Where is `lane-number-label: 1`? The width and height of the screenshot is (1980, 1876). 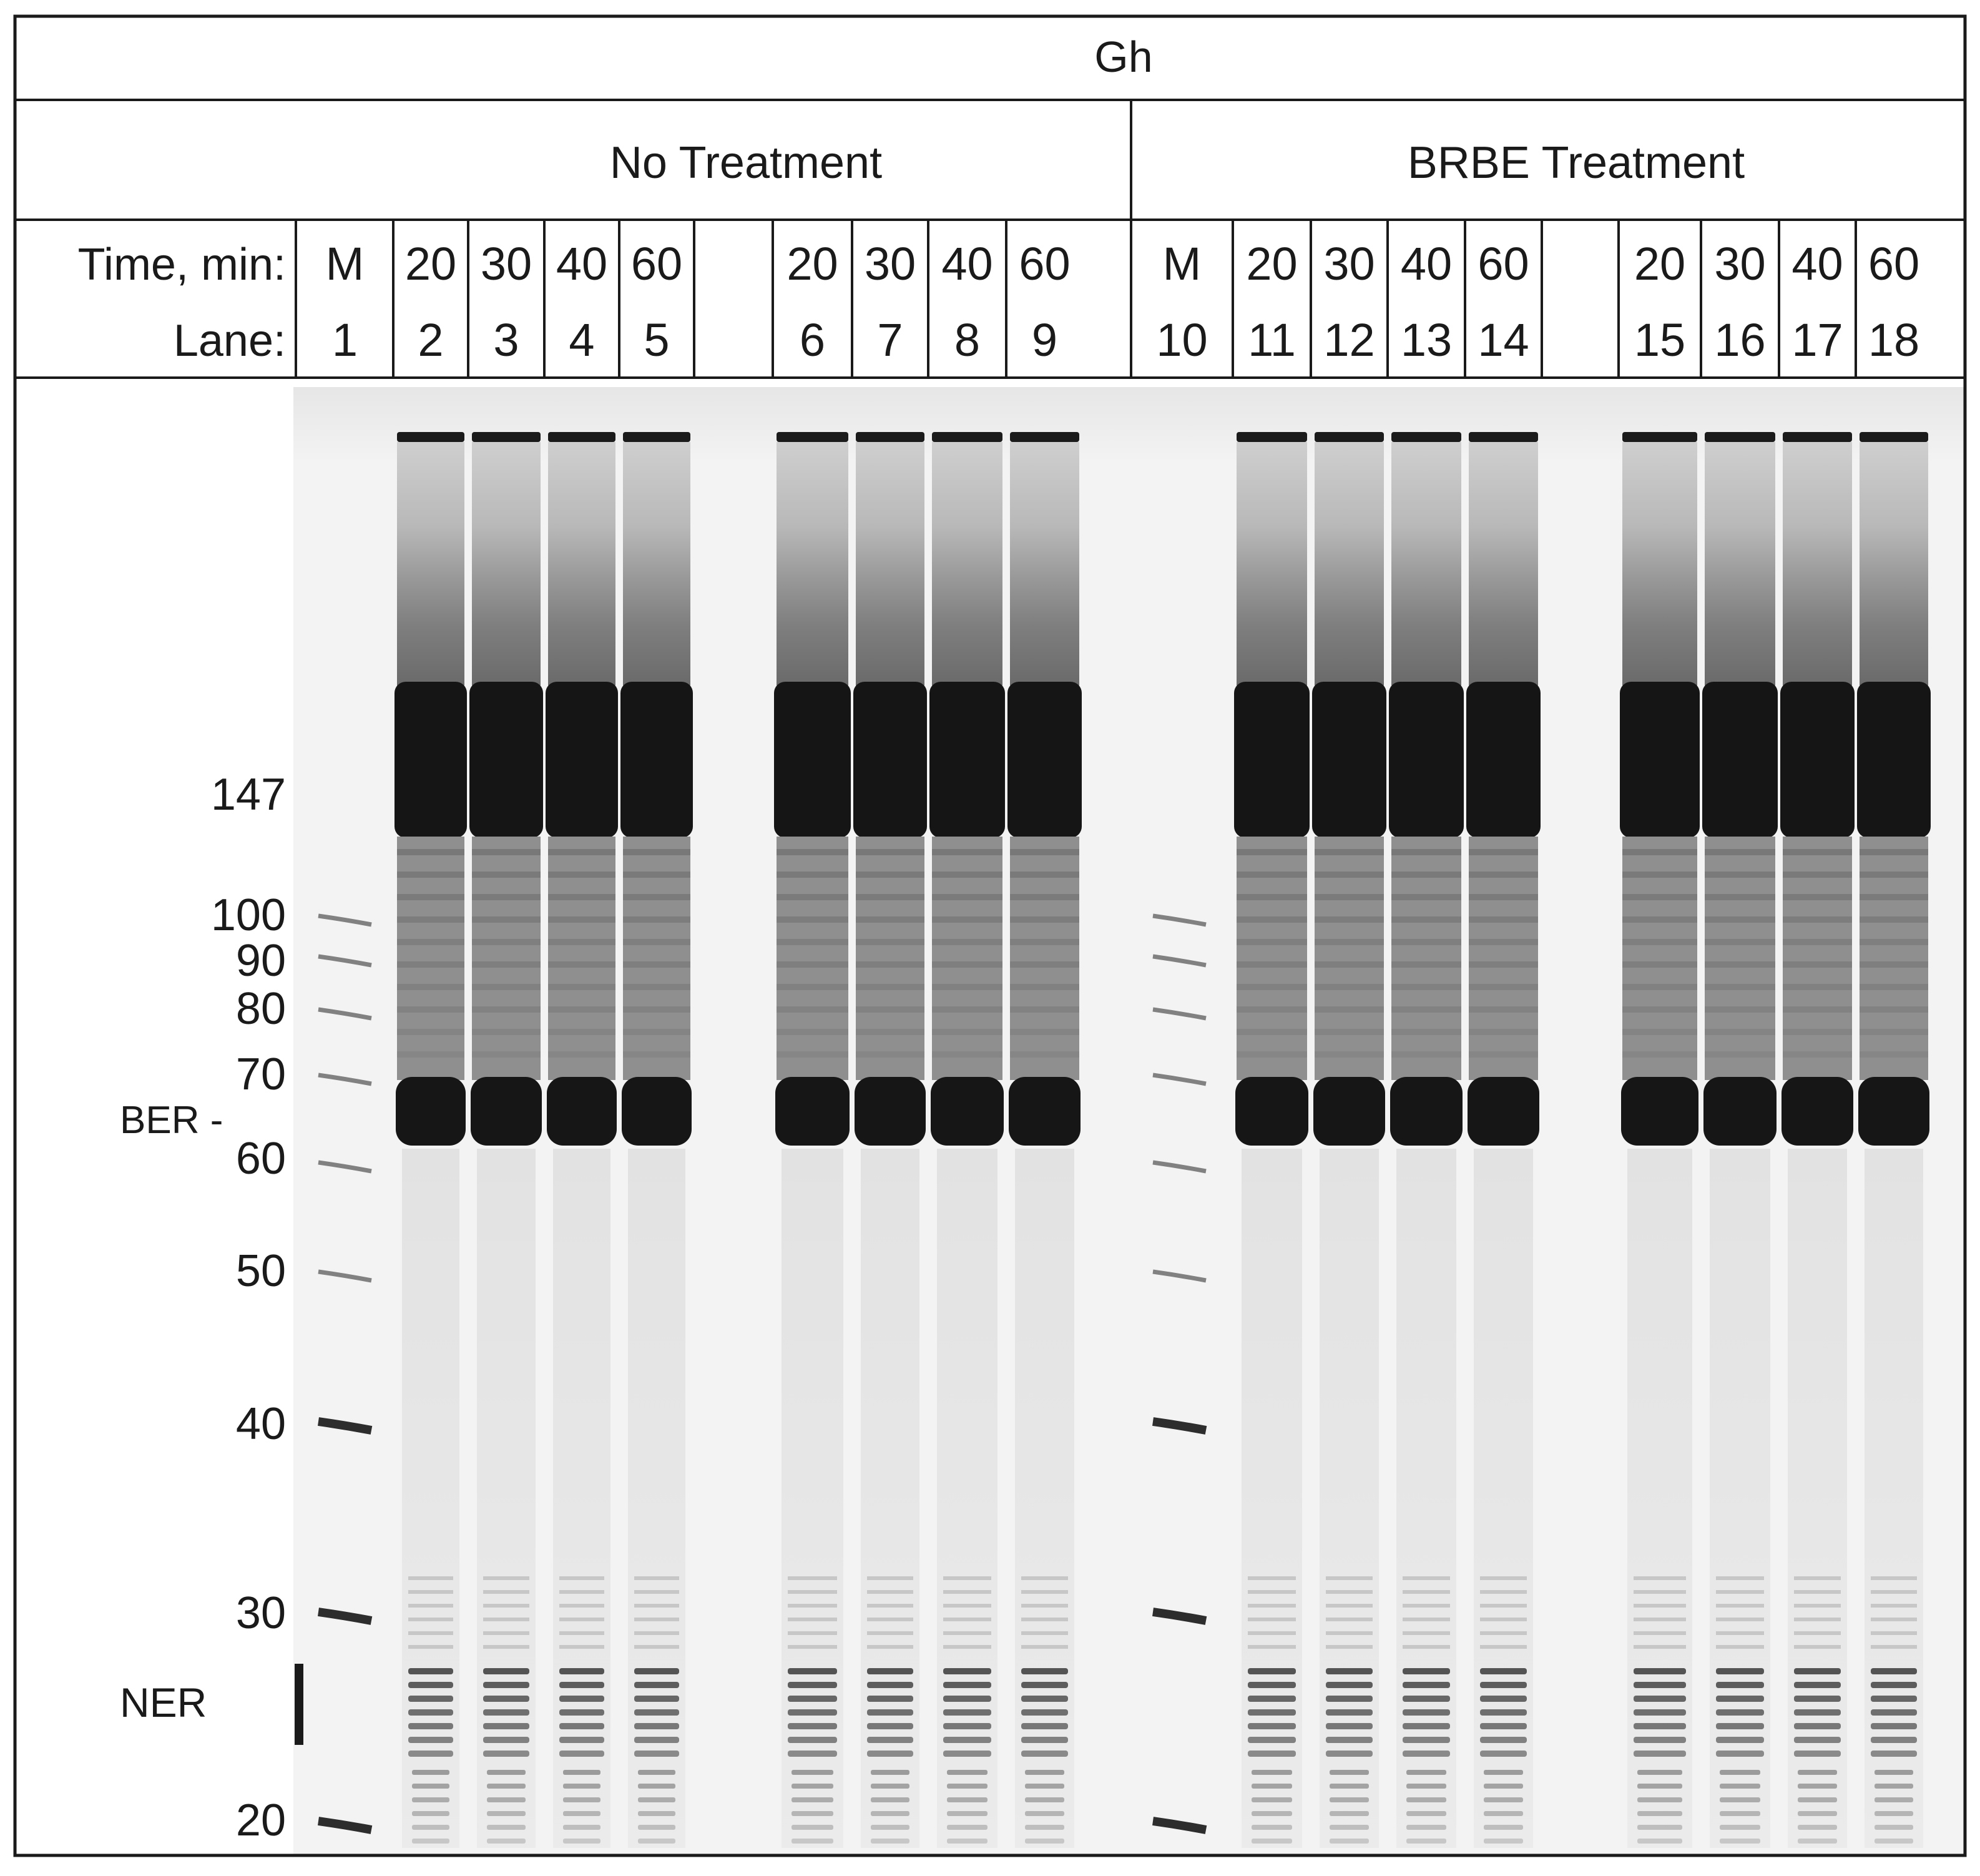 lane-number-label: 1 is located at coordinates (345, 340).